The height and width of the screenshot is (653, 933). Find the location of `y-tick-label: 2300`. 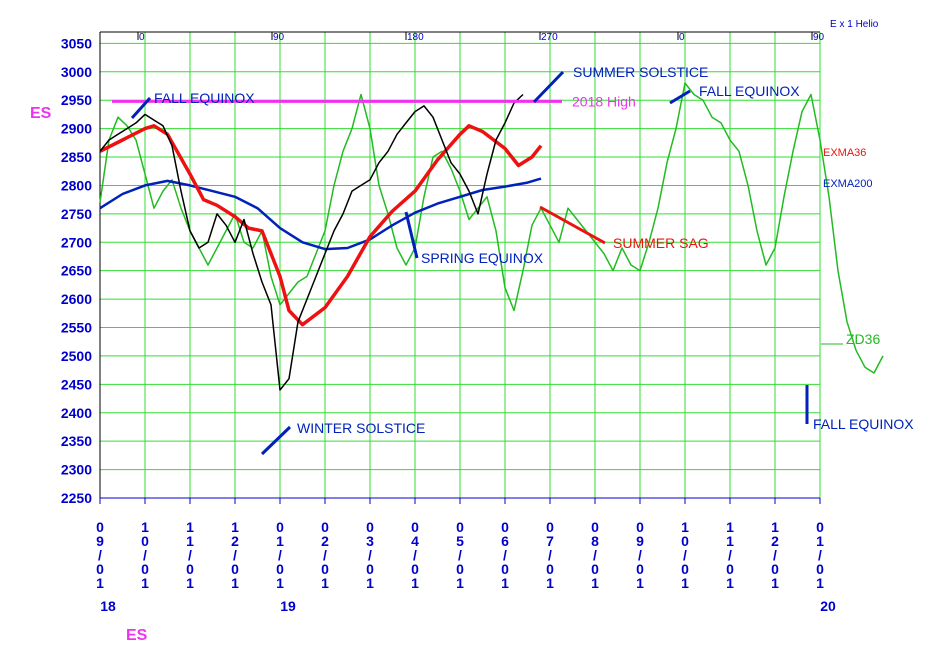

y-tick-label: 2300 is located at coordinates (76, 470).